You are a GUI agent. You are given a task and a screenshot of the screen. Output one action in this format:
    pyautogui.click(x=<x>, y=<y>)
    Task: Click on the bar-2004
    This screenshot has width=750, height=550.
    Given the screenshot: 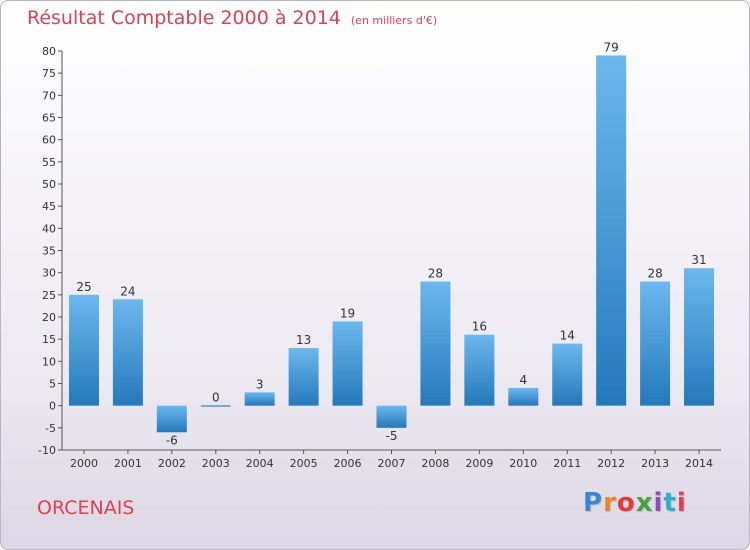 What is the action you would take?
    pyautogui.click(x=259, y=399)
    